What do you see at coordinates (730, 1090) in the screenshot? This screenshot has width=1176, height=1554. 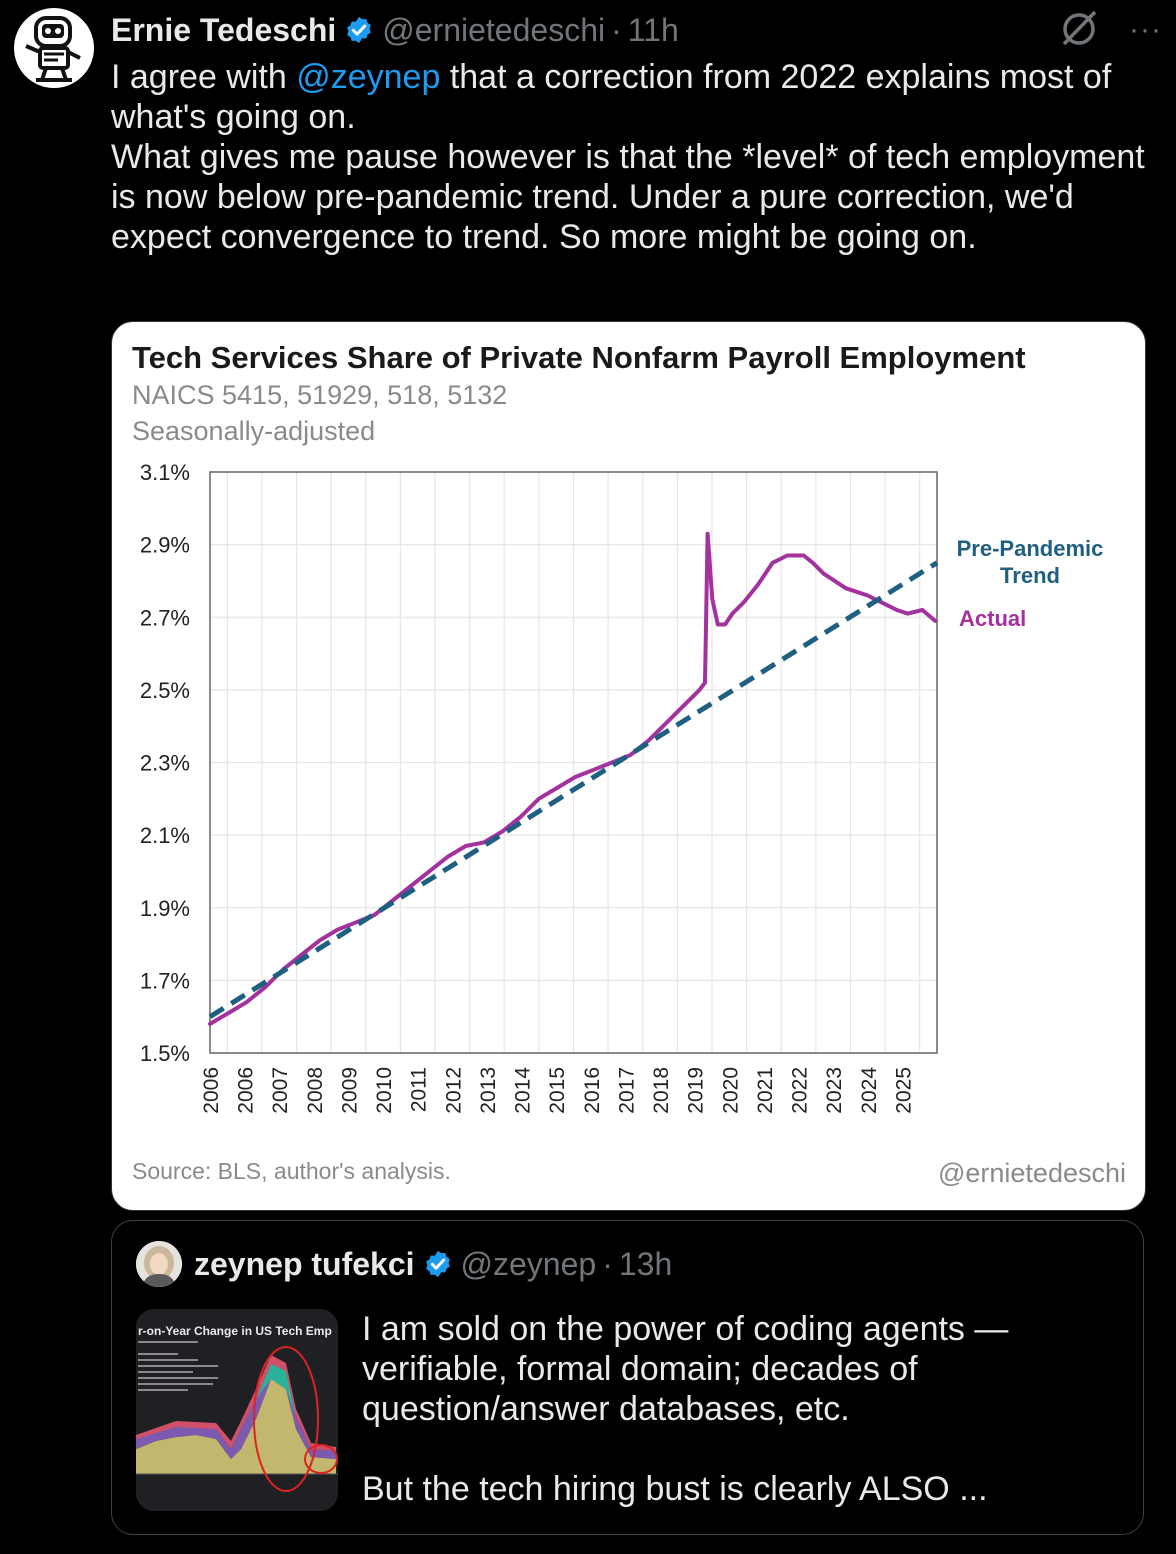 I see `x-tick-label: 2020` at bounding box center [730, 1090].